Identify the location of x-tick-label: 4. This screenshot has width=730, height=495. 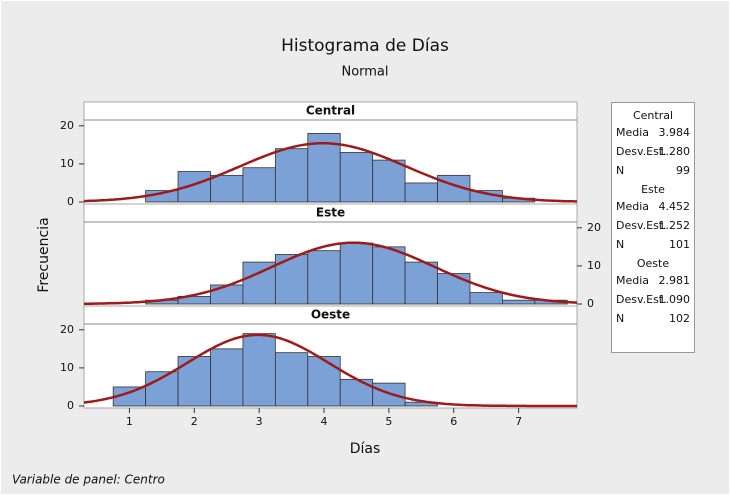
(324, 421).